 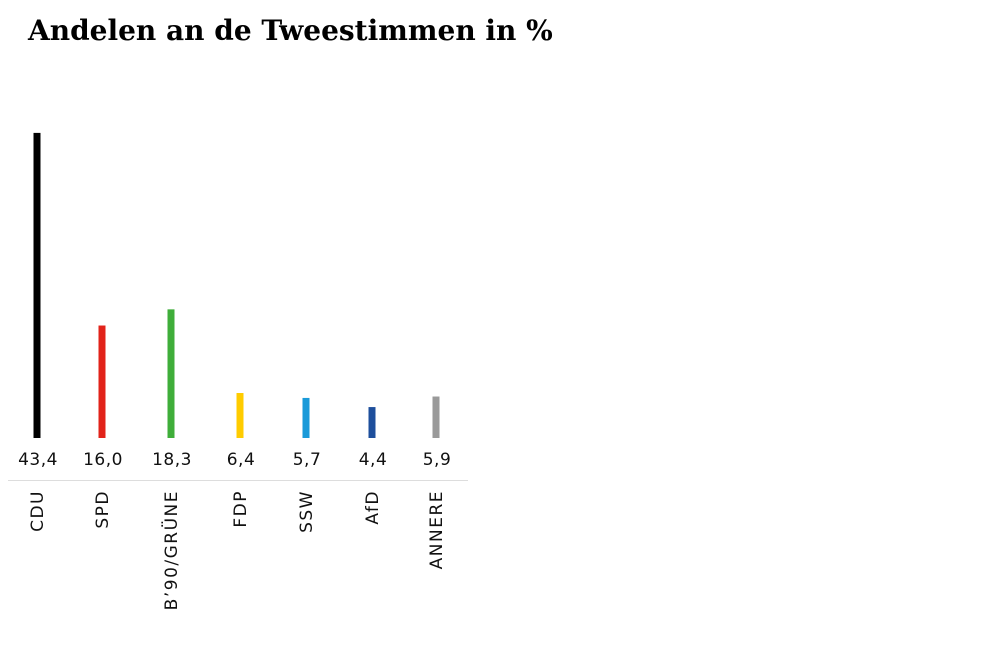 What do you see at coordinates (373, 460) in the screenshot?
I see `value-label: 4,4` at bounding box center [373, 460].